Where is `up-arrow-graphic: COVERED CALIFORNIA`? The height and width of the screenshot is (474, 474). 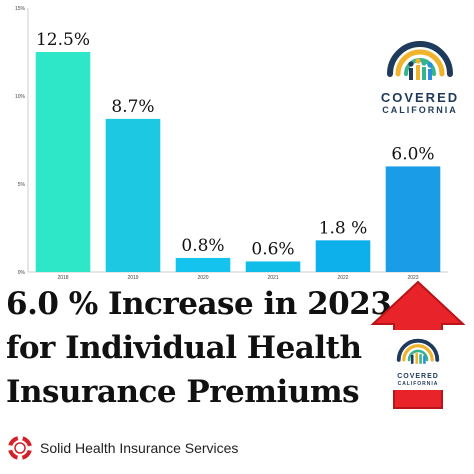
up-arrow-graphic: COVERED CALIFORNIA is located at coordinates (418, 345).